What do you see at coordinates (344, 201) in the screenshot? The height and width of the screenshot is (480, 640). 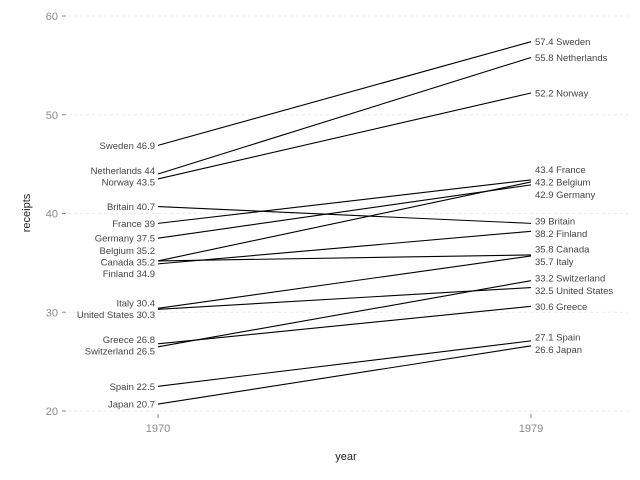 I see `line-france` at bounding box center [344, 201].